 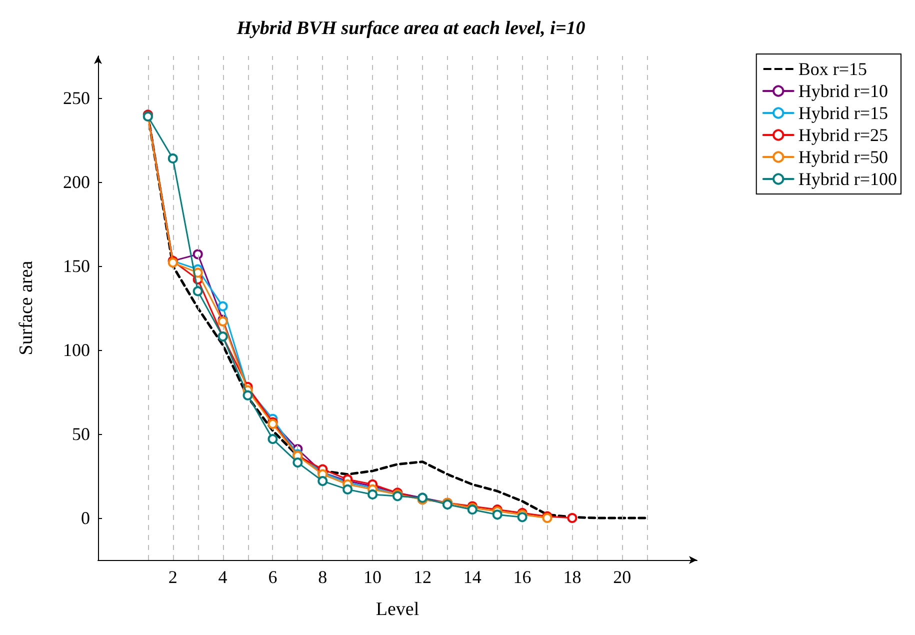 I want to click on y-tick-label: 250, so click(x=76, y=98).